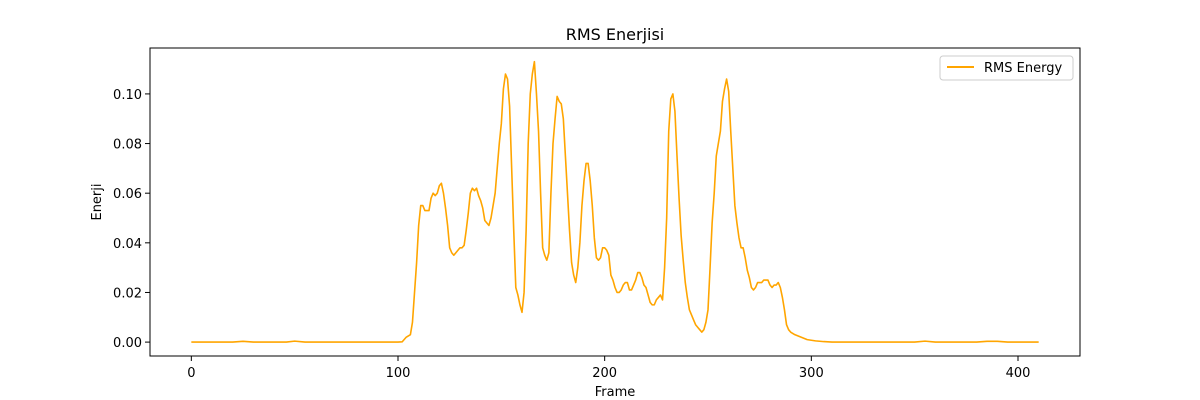 This screenshot has width=1200, height=400. What do you see at coordinates (811, 373) in the screenshot?
I see `x-tick-label: 300` at bounding box center [811, 373].